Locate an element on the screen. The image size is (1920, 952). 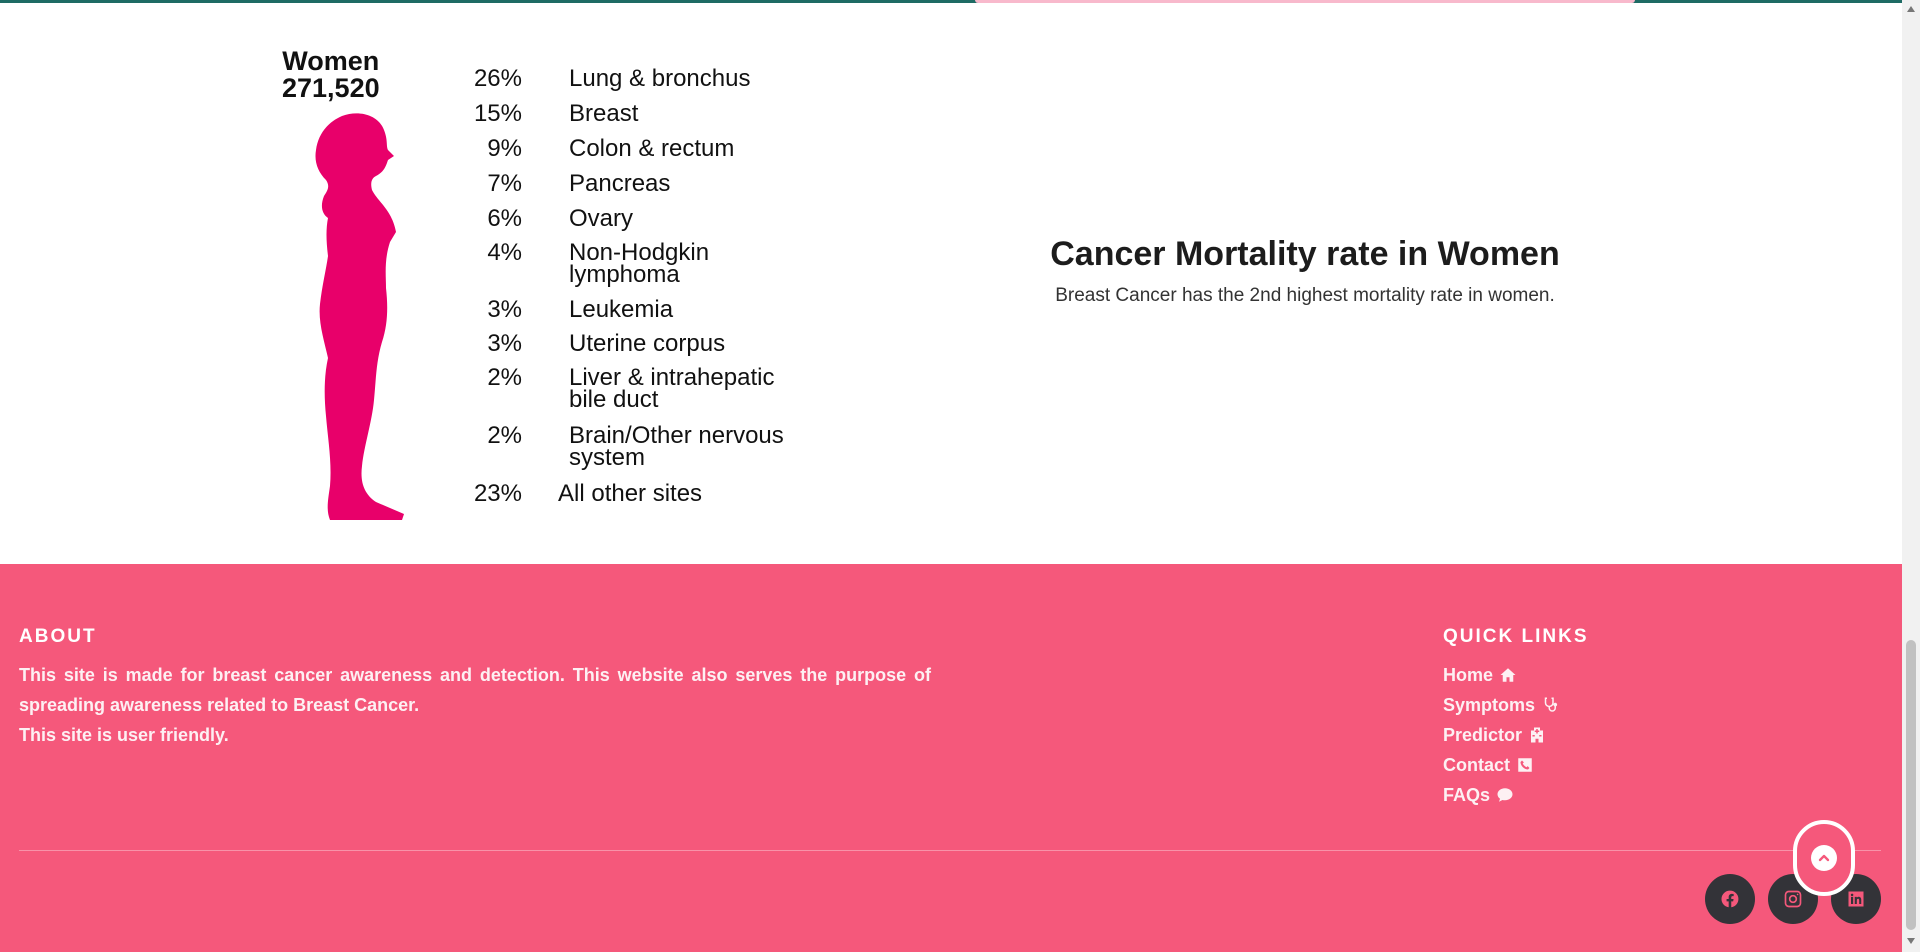
about-title: ABOUT is located at coordinates (58, 636).